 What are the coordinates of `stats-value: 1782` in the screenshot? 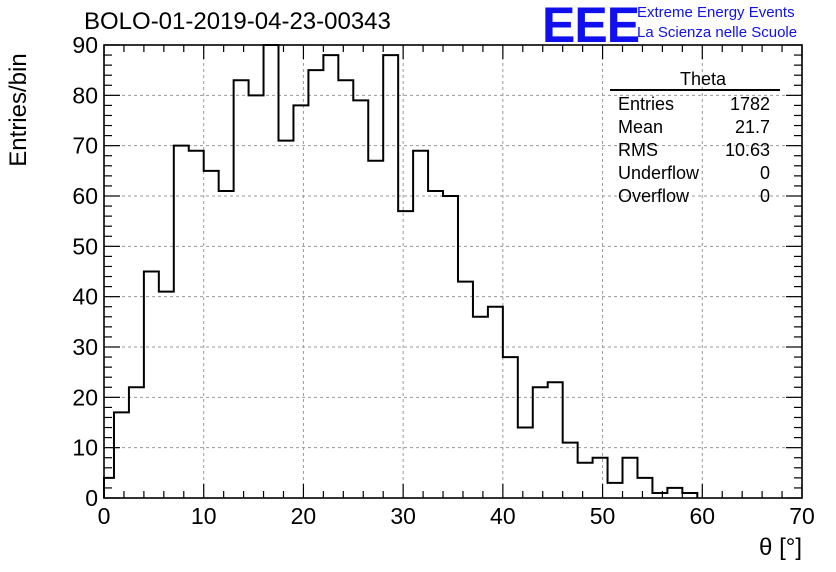 It's located at (749, 104).